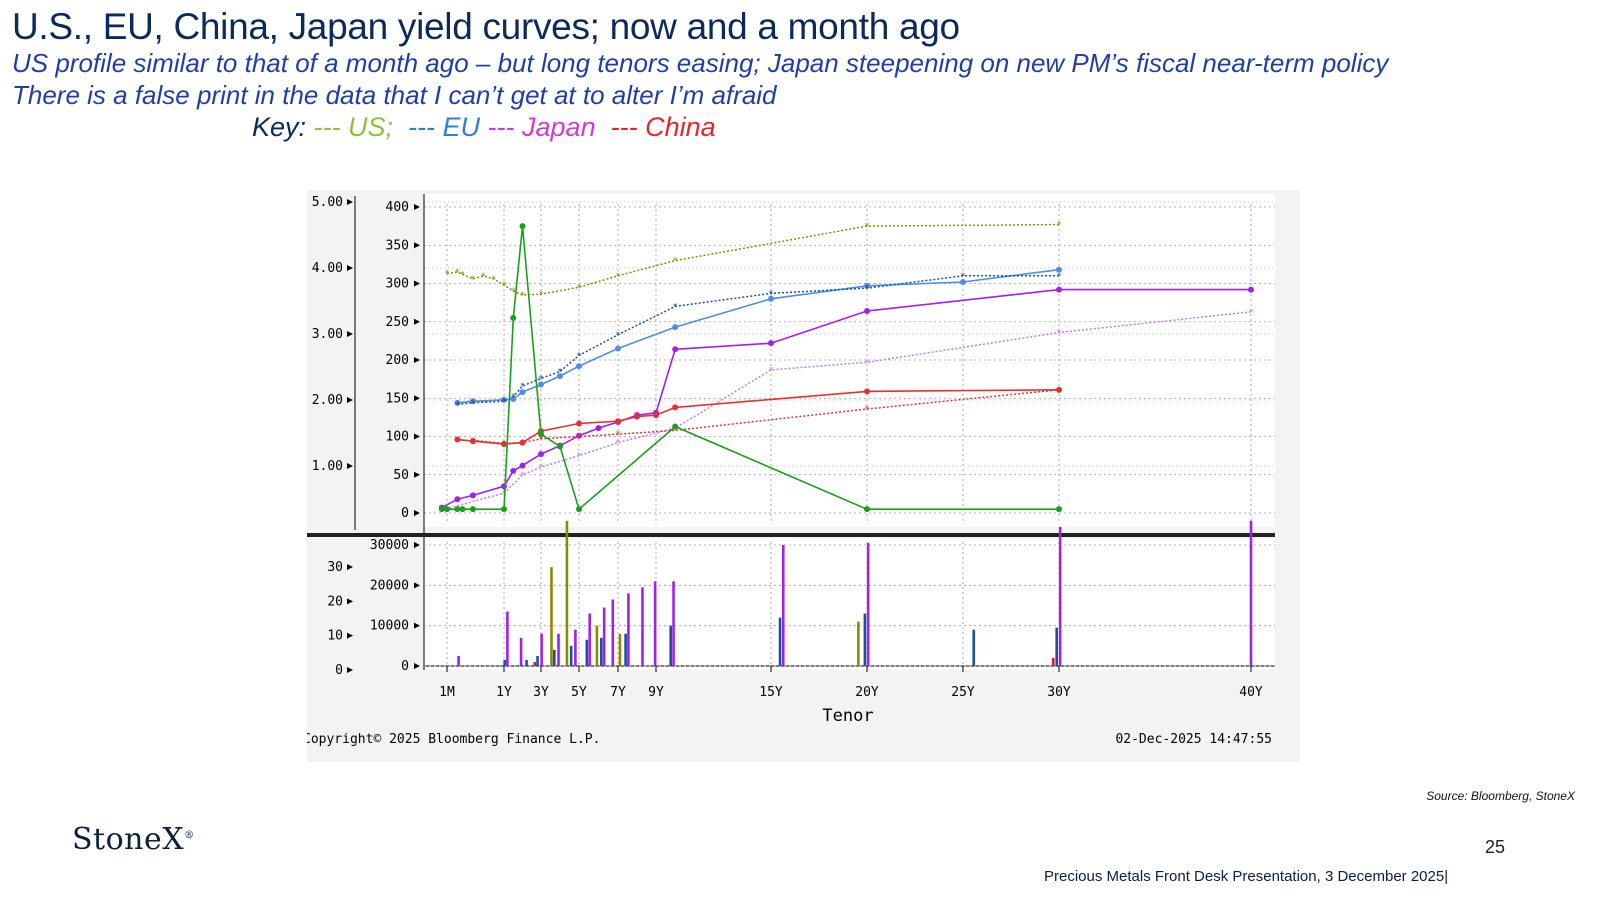 The height and width of the screenshot is (900, 1600). Describe the element at coordinates (335, 636) in the screenshot. I see `lower-left-axis-tick-label: 10` at that location.